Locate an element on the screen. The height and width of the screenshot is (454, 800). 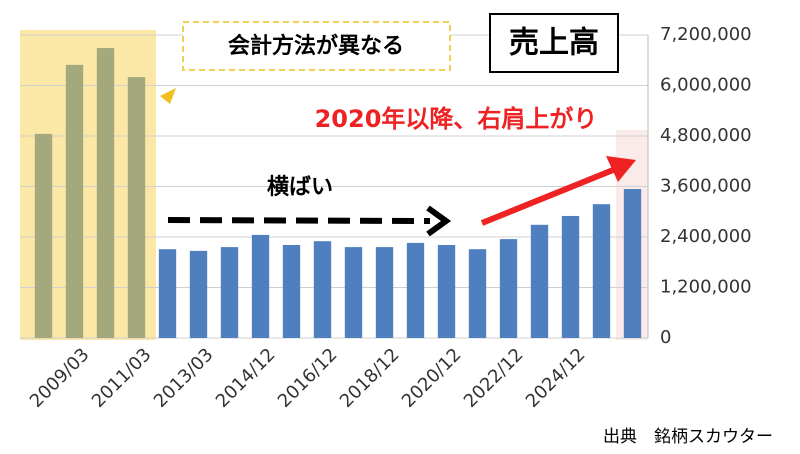
title-box is located at coordinates (554, 43).